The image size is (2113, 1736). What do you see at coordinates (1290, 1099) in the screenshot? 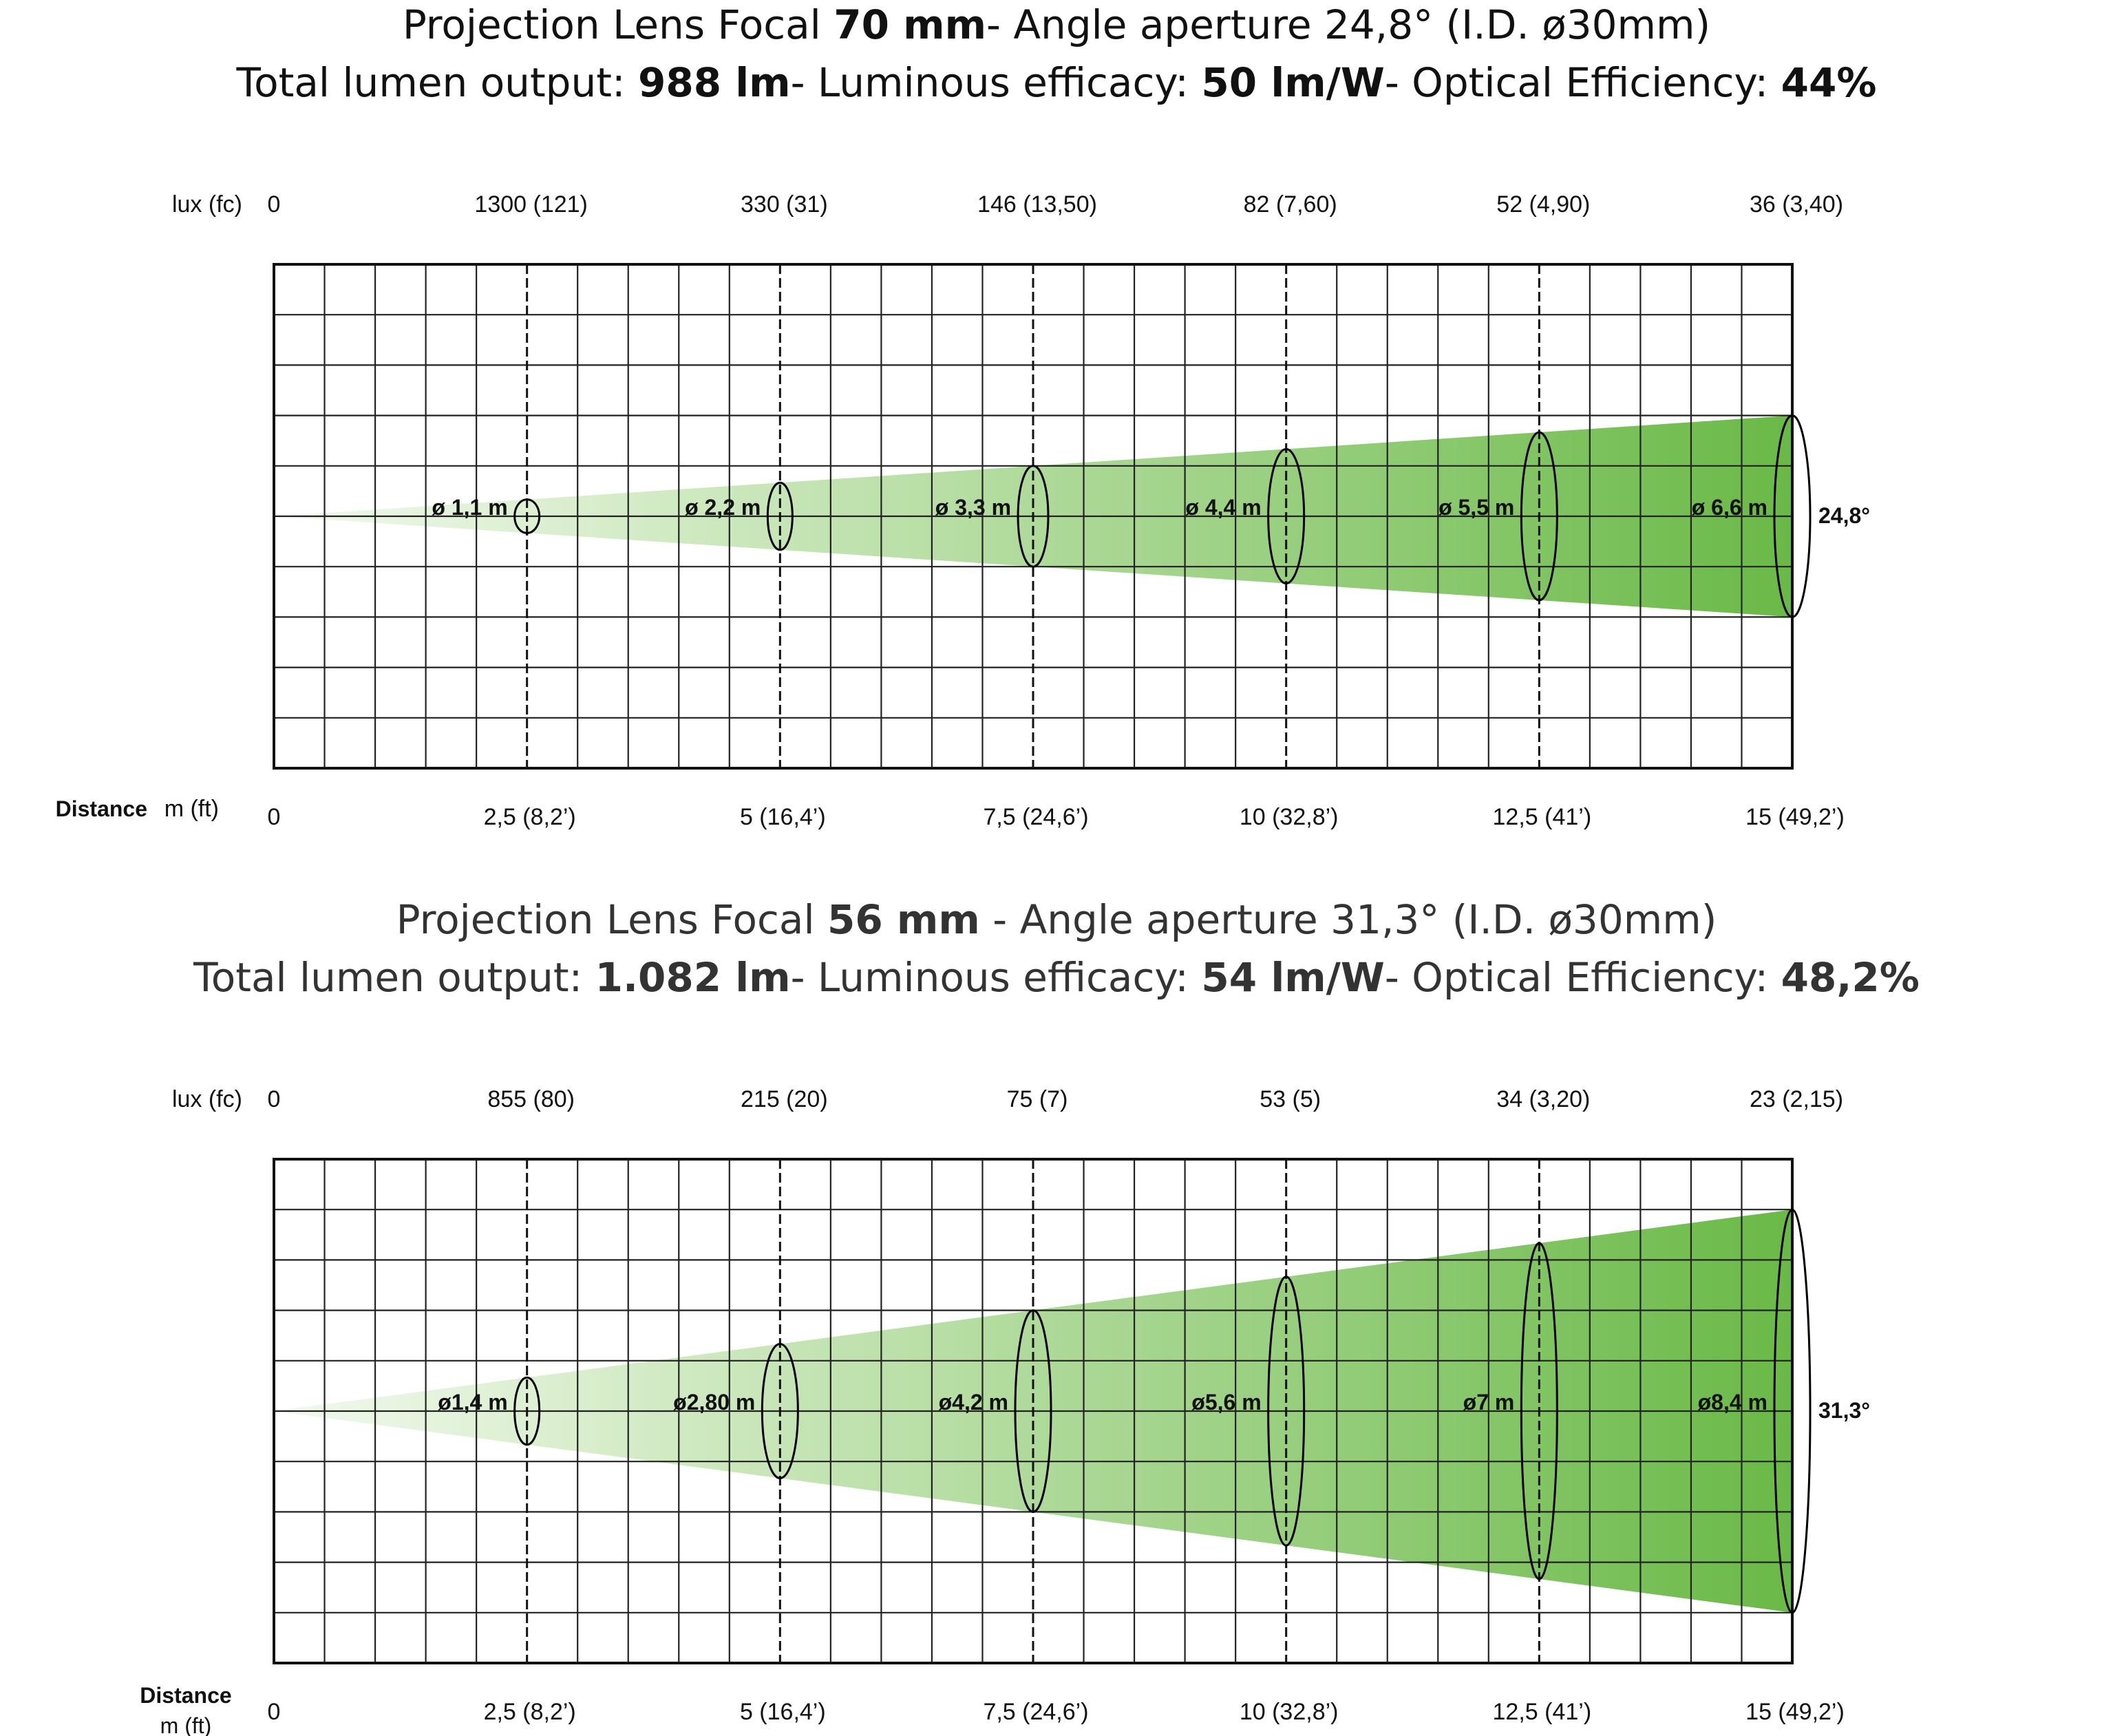
I see `lux-value-label: 53 (5)` at bounding box center [1290, 1099].